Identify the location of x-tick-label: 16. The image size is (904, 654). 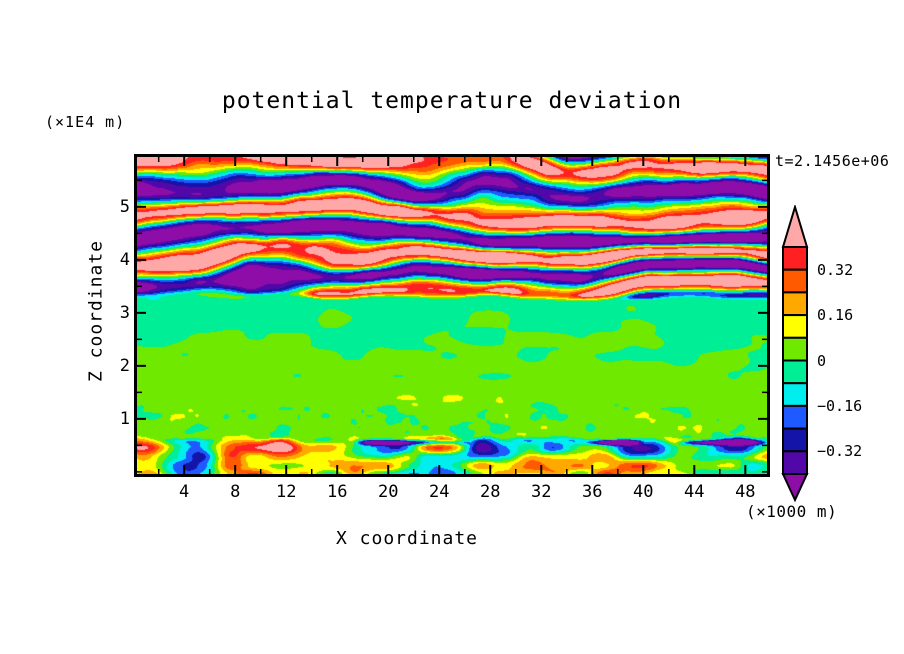
(337, 492).